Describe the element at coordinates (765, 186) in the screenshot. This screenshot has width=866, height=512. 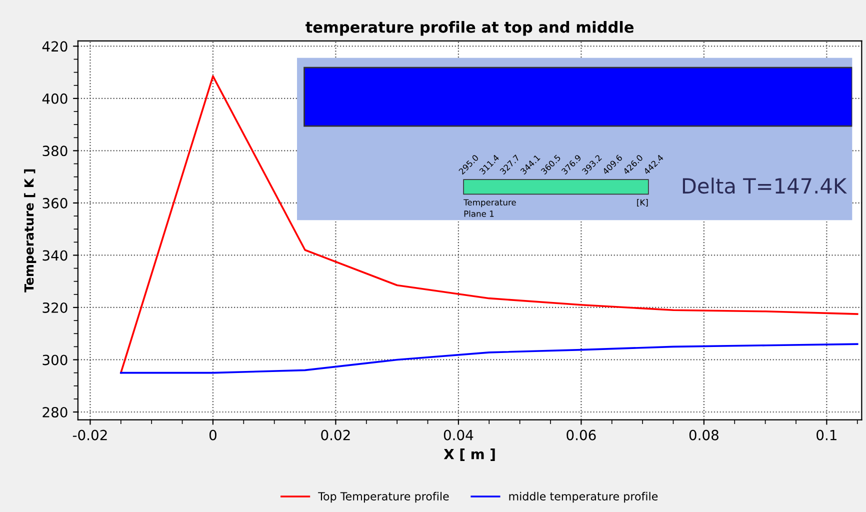
I see `annotation: Delta T=147.4K` at that location.